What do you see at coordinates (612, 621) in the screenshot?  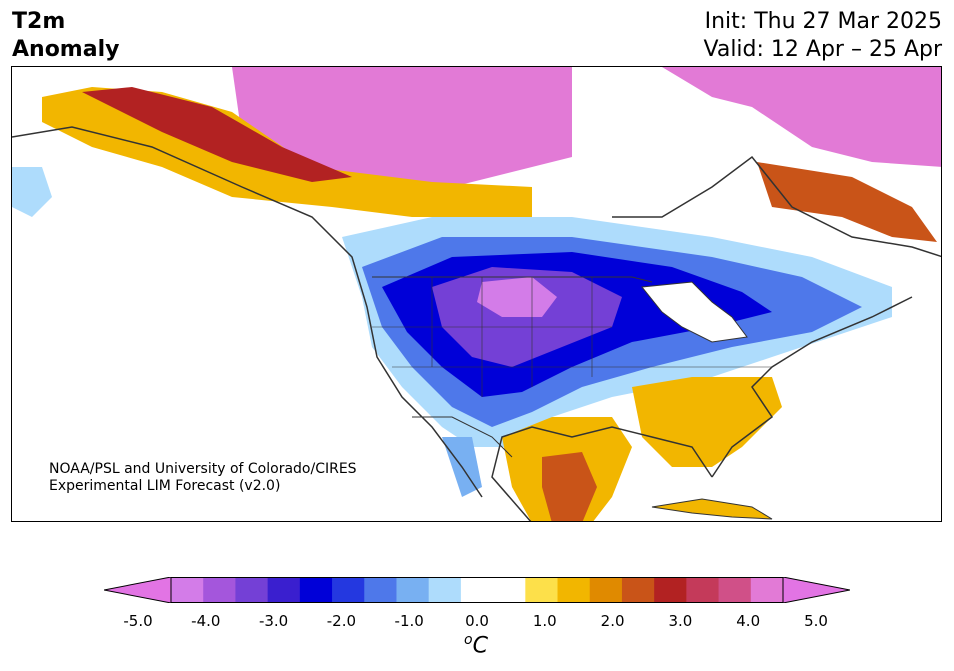 I see `colorbar-tick-label: 2.0` at bounding box center [612, 621].